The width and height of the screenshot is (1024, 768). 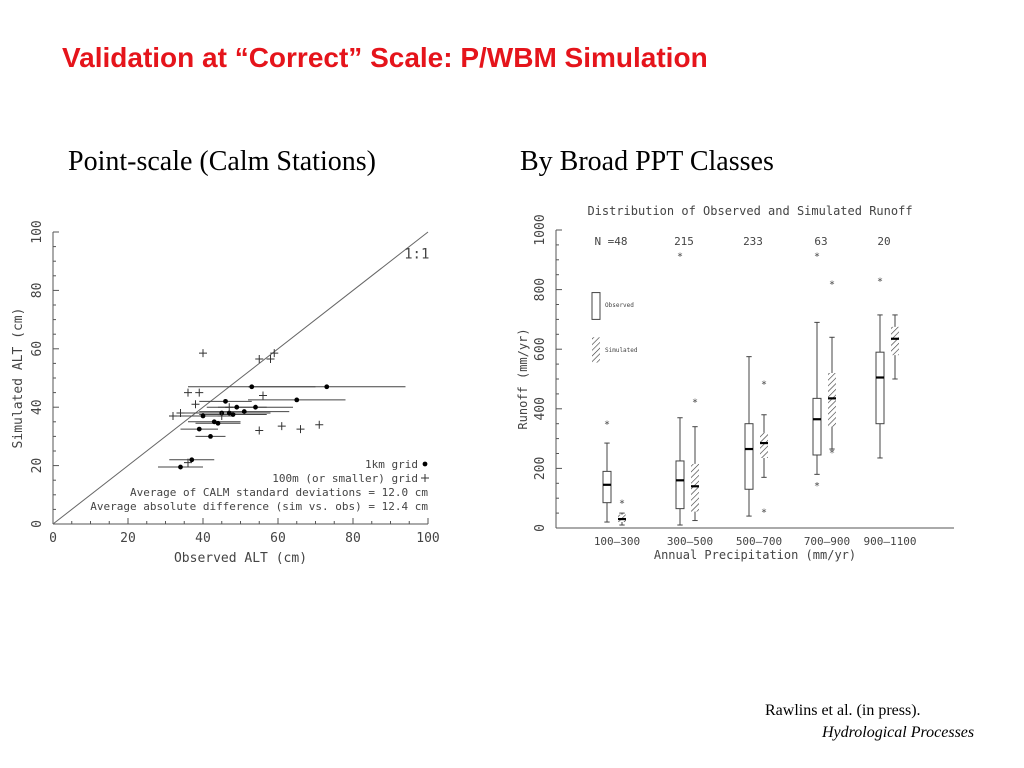 What do you see at coordinates (240, 558) in the screenshot?
I see `x-axis-label: Observed ALT (cm)` at bounding box center [240, 558].